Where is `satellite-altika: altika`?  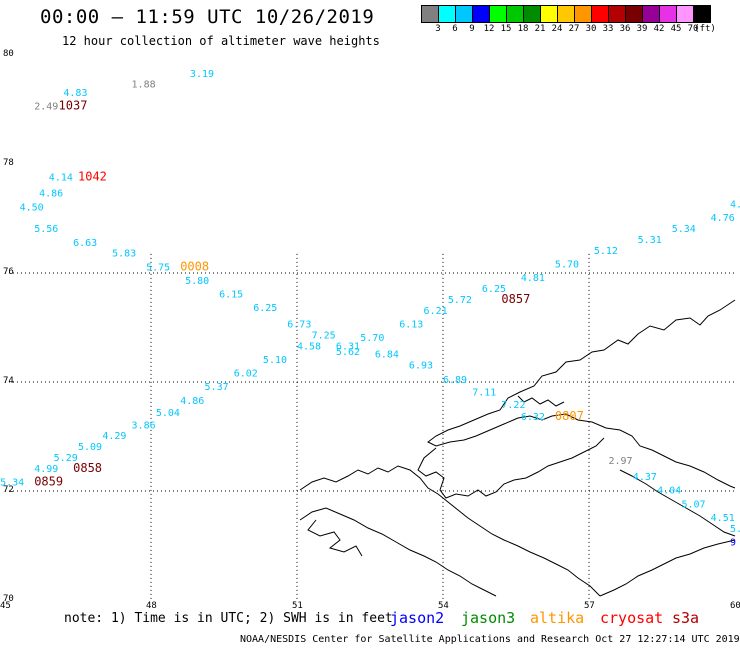
satellite-altika: altika is located at coordinates (557, 618).